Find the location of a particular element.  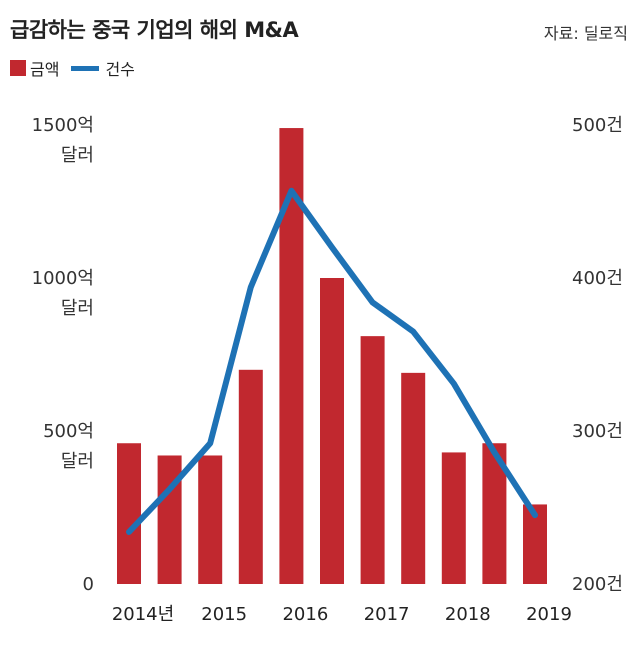

x-tick-label-0: 2014년 is located at coordinates (143, 614).